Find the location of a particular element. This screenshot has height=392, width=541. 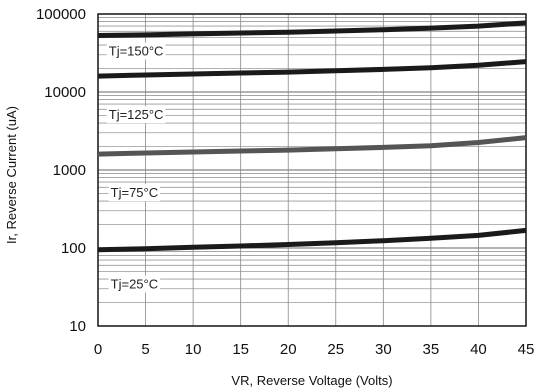

x-tick-label: 45 is located at coordinates (526, 349).